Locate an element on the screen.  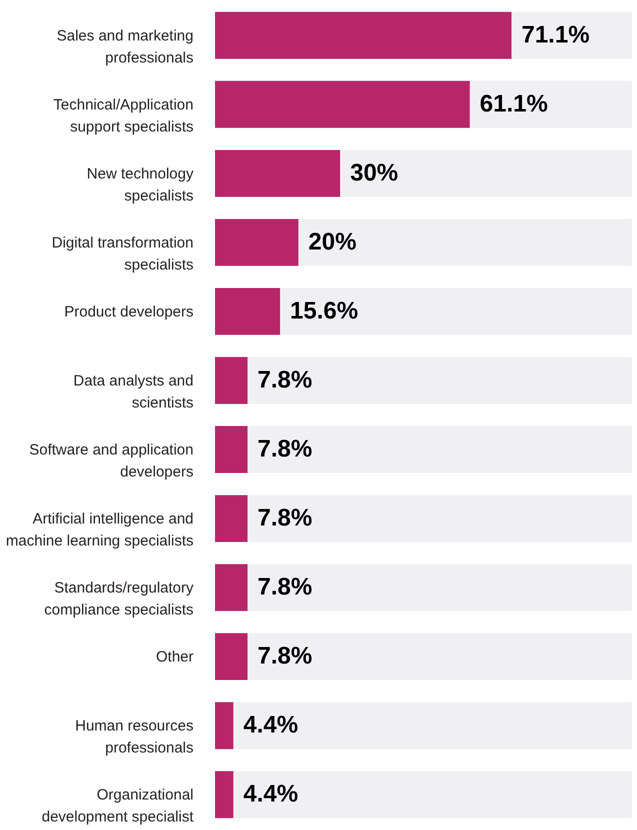
y-tick-label: Standards/regulatory compliance specialists is located at coordinates (119, 599).